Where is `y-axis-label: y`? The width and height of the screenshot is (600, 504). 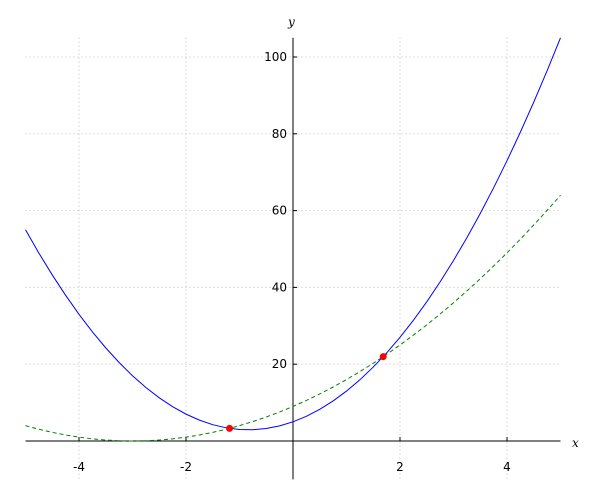
y-axis-label: y is located at coordinates (291, 22).